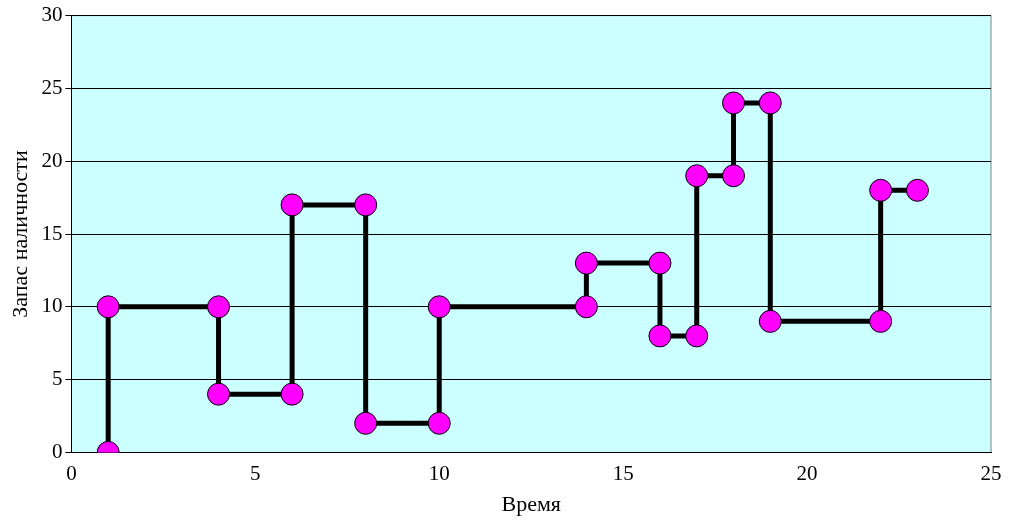  What do you see at coordinates (57, 450) in the screenshot?
I see `y-tick-label: 0` at bounding box center [57, 450].